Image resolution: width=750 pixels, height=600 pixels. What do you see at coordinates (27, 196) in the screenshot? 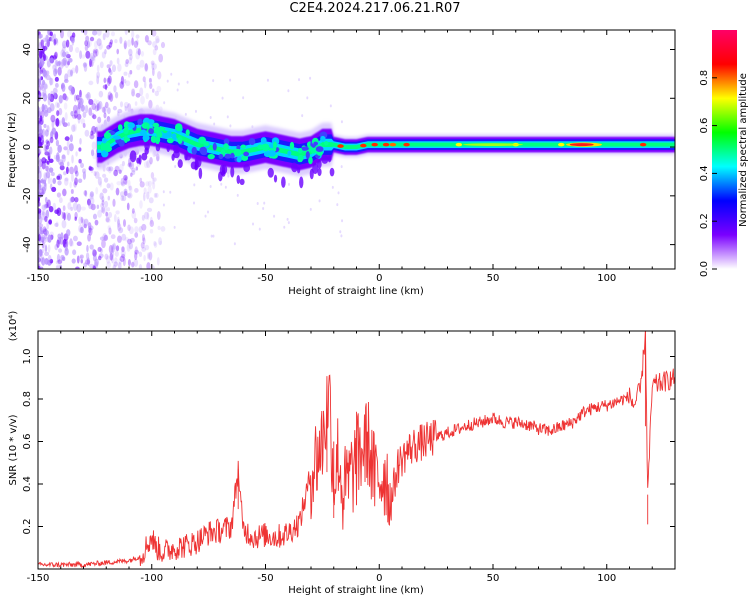
I see `y-tick-label: -20` at bounding box center [27, 196].